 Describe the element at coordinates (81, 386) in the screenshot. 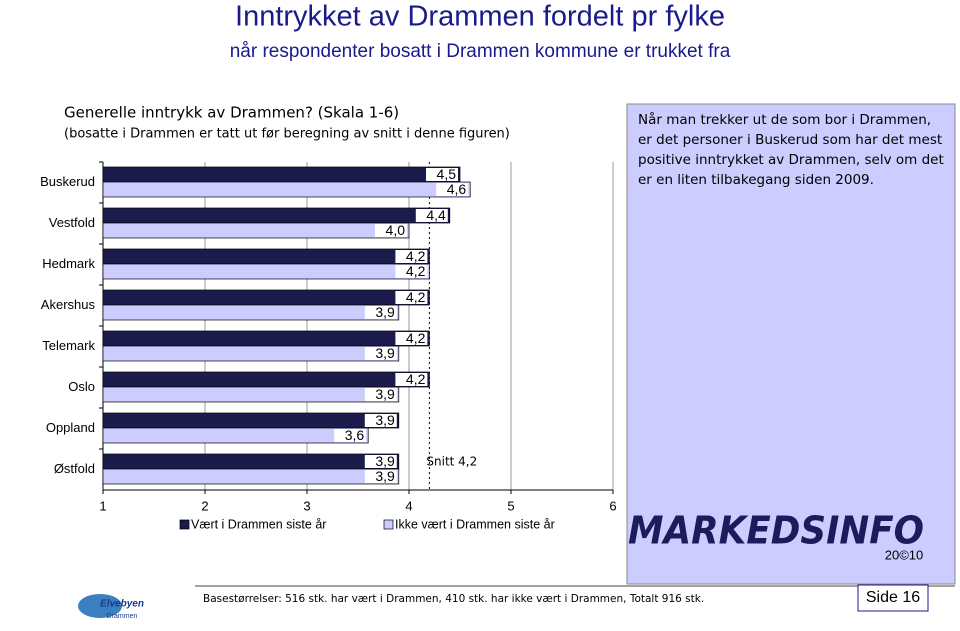

I see `y-tick-label: Oslo` at that location.